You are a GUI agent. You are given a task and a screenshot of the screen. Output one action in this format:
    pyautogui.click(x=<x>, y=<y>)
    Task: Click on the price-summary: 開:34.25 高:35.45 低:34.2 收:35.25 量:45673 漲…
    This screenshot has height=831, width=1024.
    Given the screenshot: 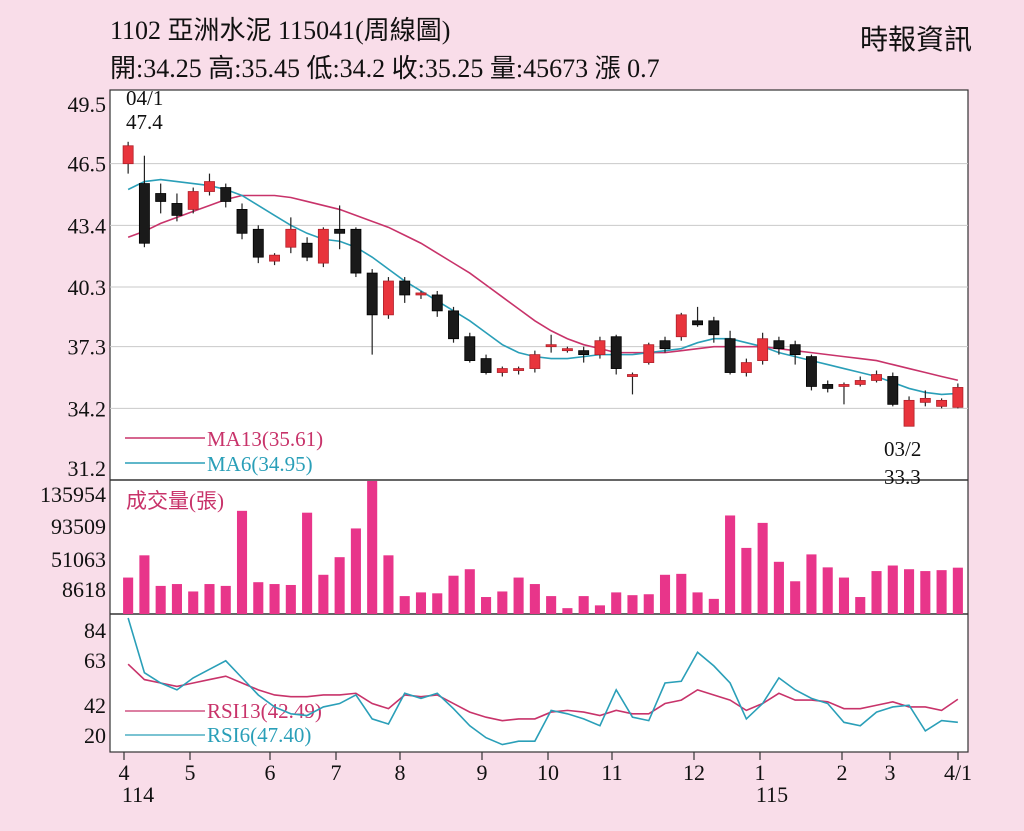 What is the action you would take?
    pyautogui.click(x=385, y=68)
    